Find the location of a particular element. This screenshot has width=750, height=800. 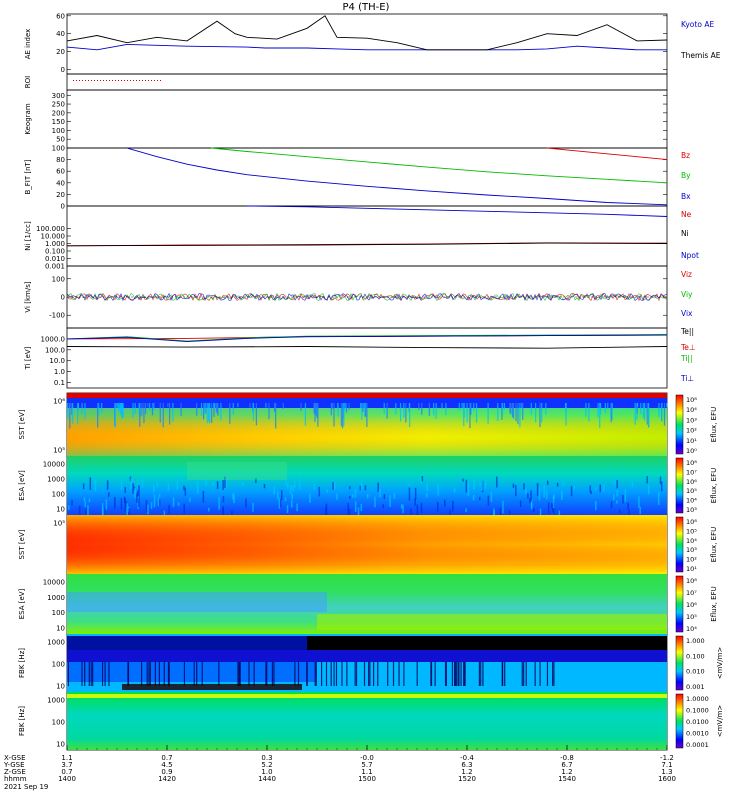

fbk_e-colorbar-tick: 0.100 is located at coordinates (695, 656).